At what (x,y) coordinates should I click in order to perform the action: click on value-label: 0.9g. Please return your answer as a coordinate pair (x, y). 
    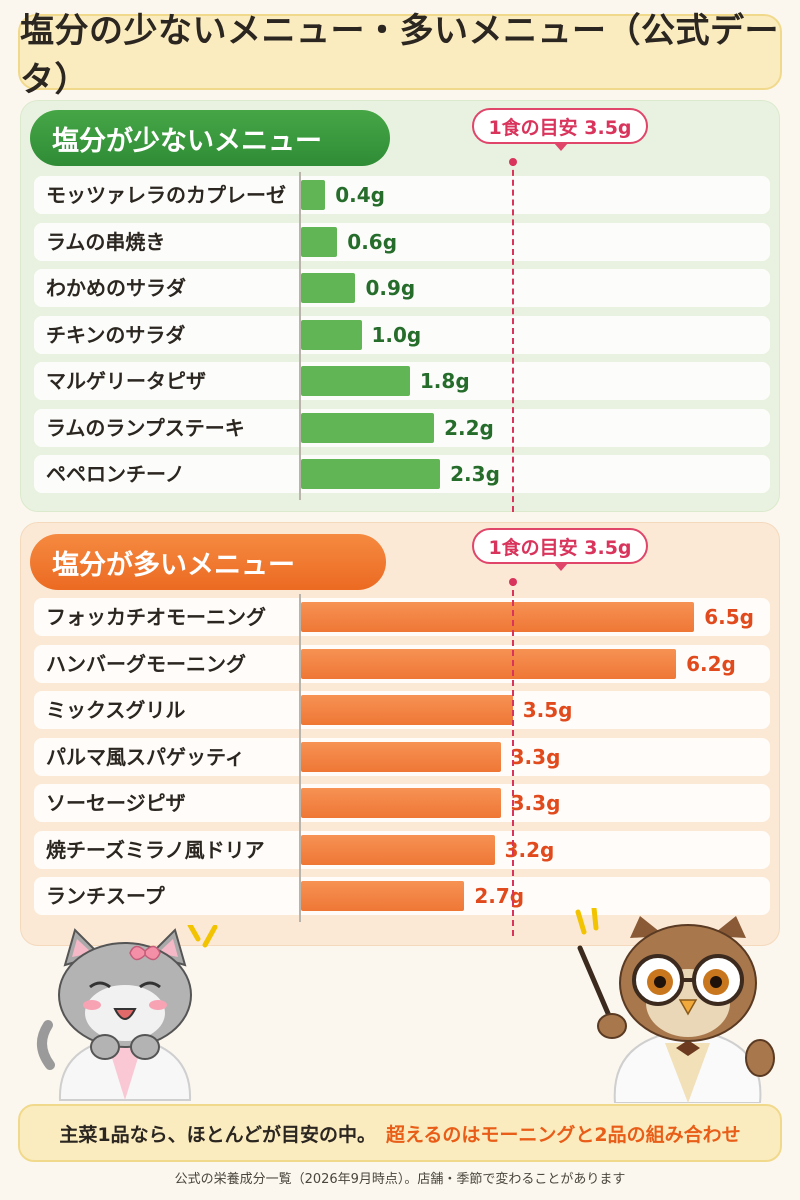
    Looking at the image, I should click on (390, 288).